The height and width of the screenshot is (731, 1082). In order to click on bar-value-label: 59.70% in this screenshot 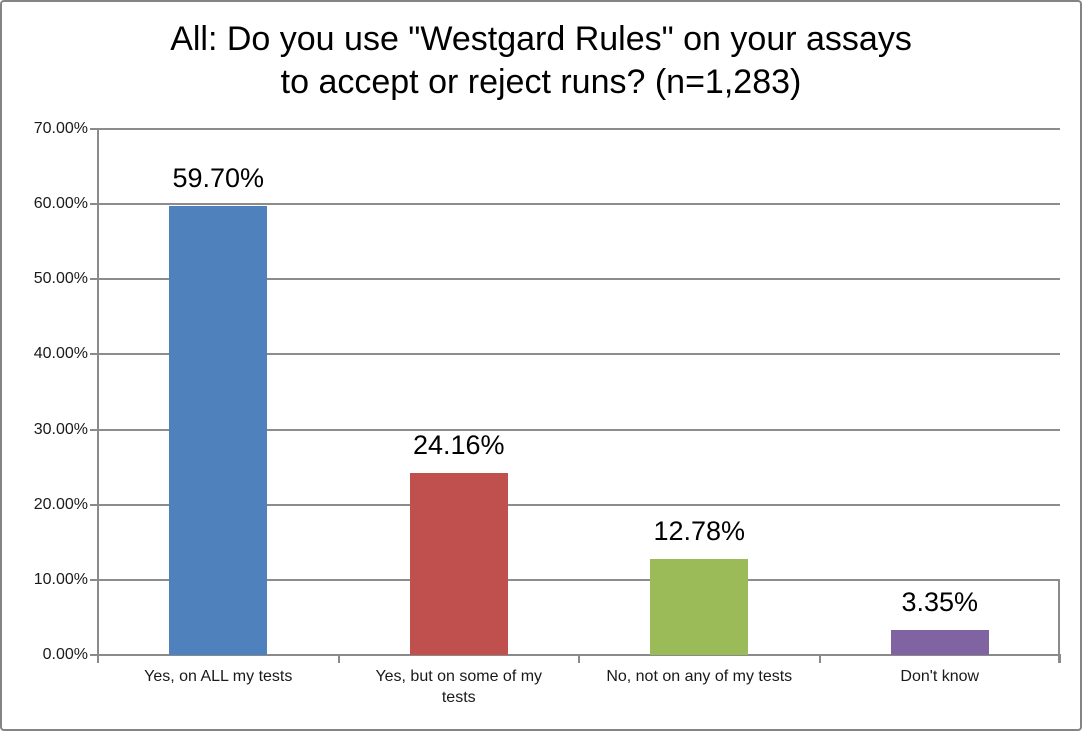, I will do `click(218, 178)`.